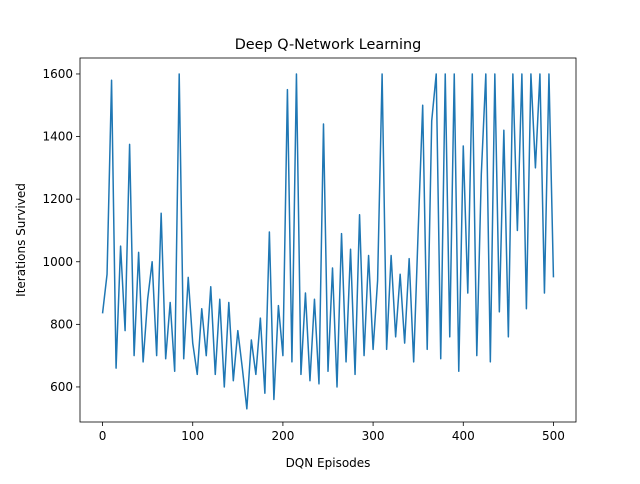  I want to click on x-tick-label: 500, so click(553, 436).